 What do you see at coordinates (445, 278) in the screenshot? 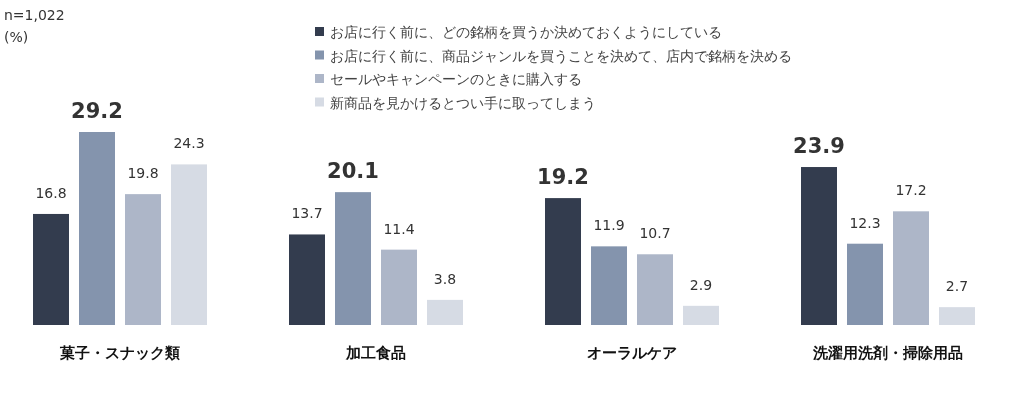
I see `data-label: 3.8` at bounding box center [445, 278].